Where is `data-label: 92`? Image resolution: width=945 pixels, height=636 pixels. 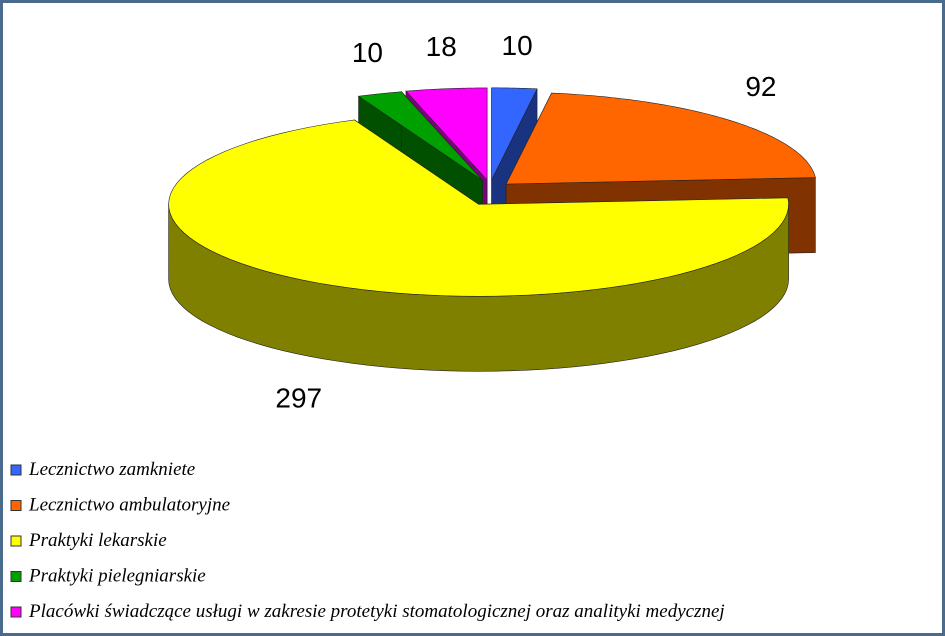 data-label: 92 is located at coordinates (760, 86).